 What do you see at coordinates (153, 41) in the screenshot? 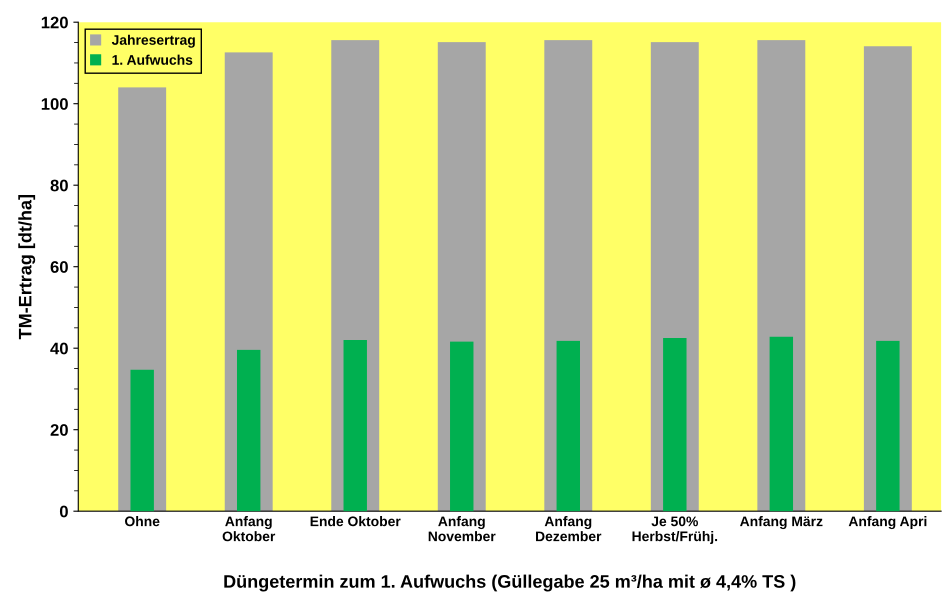
I see `legend-label: Jahresertrag` at bounding box center [153, 41].